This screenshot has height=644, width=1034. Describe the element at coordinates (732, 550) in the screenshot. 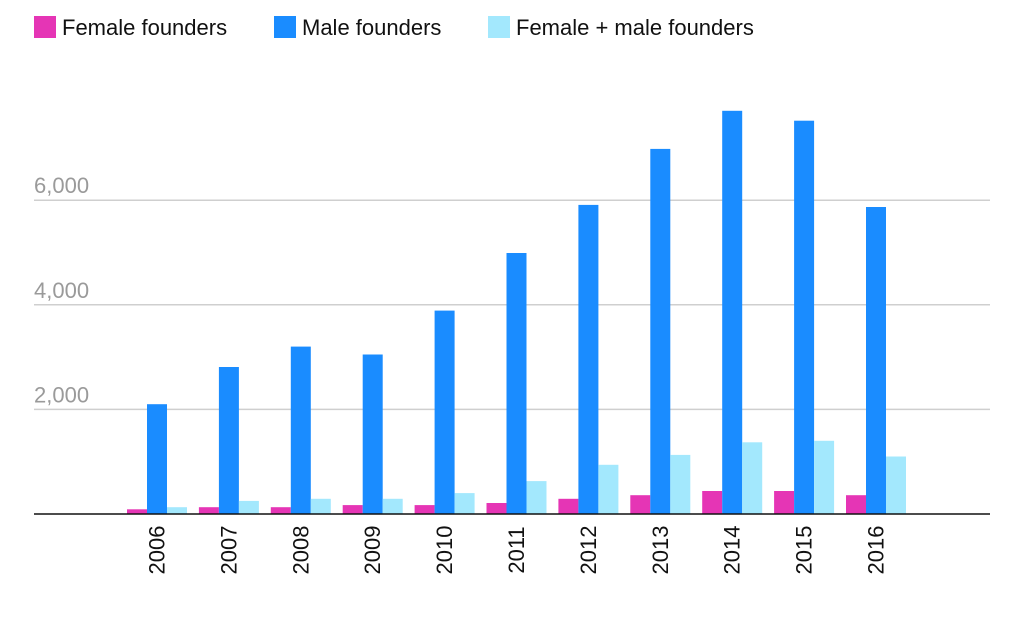

I see `x-tick-label-2014: 2014` at that location.